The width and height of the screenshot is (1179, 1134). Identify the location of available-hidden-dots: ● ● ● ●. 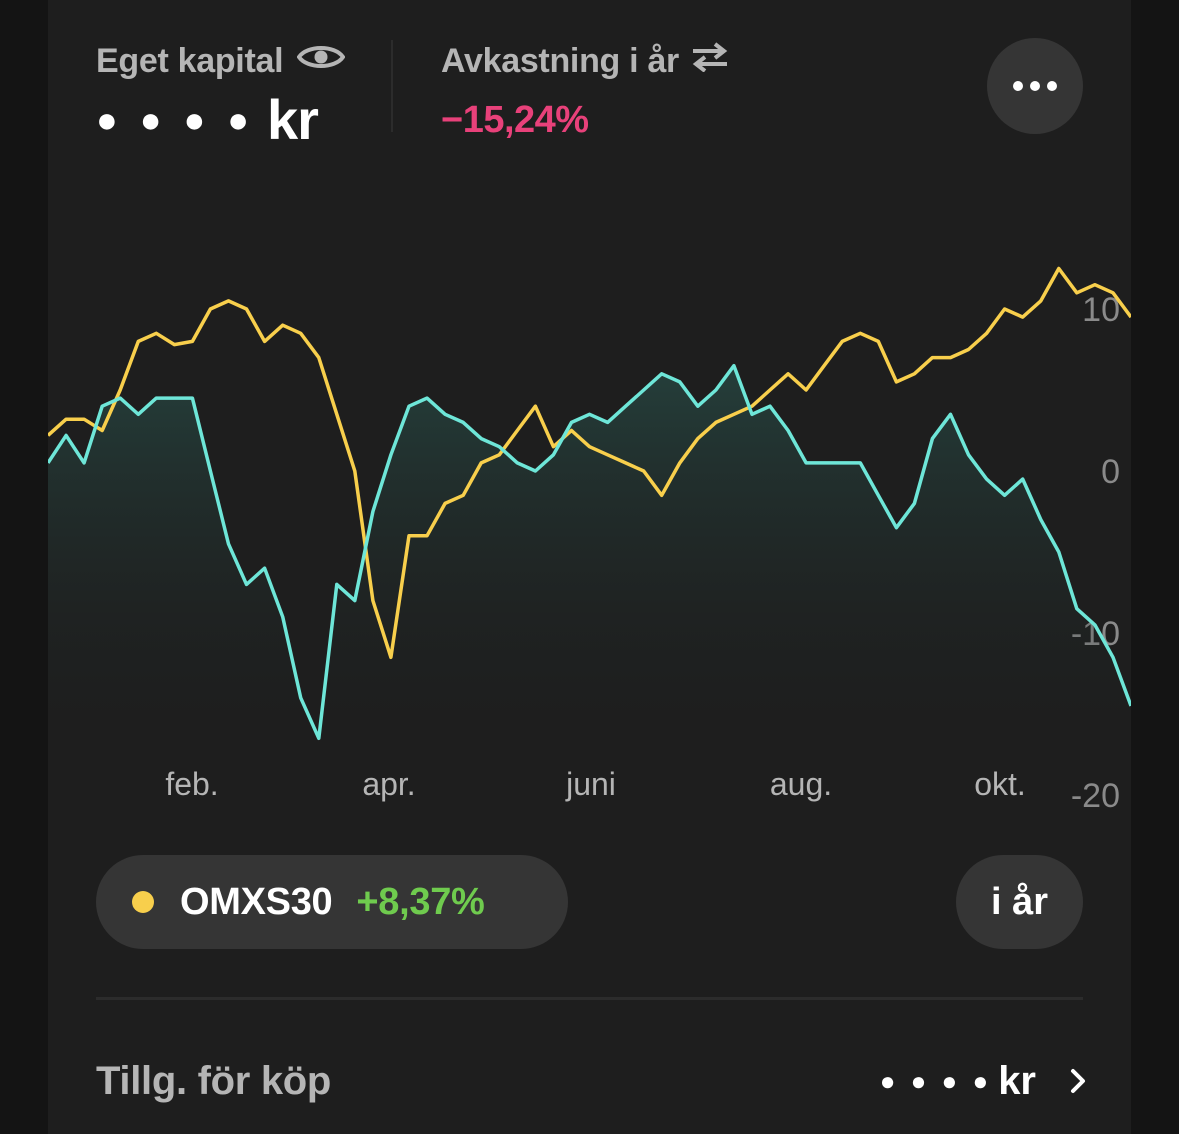
(936, 1081).